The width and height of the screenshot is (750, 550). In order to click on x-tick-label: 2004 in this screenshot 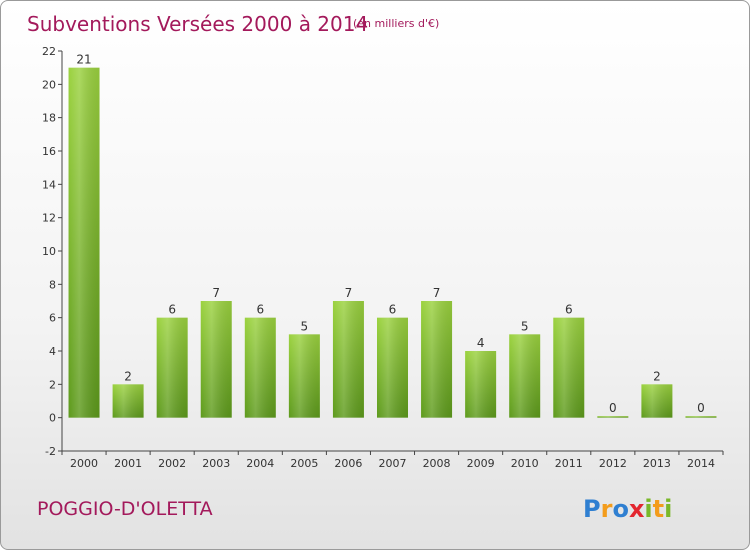, I will do `click(260, 463)`.